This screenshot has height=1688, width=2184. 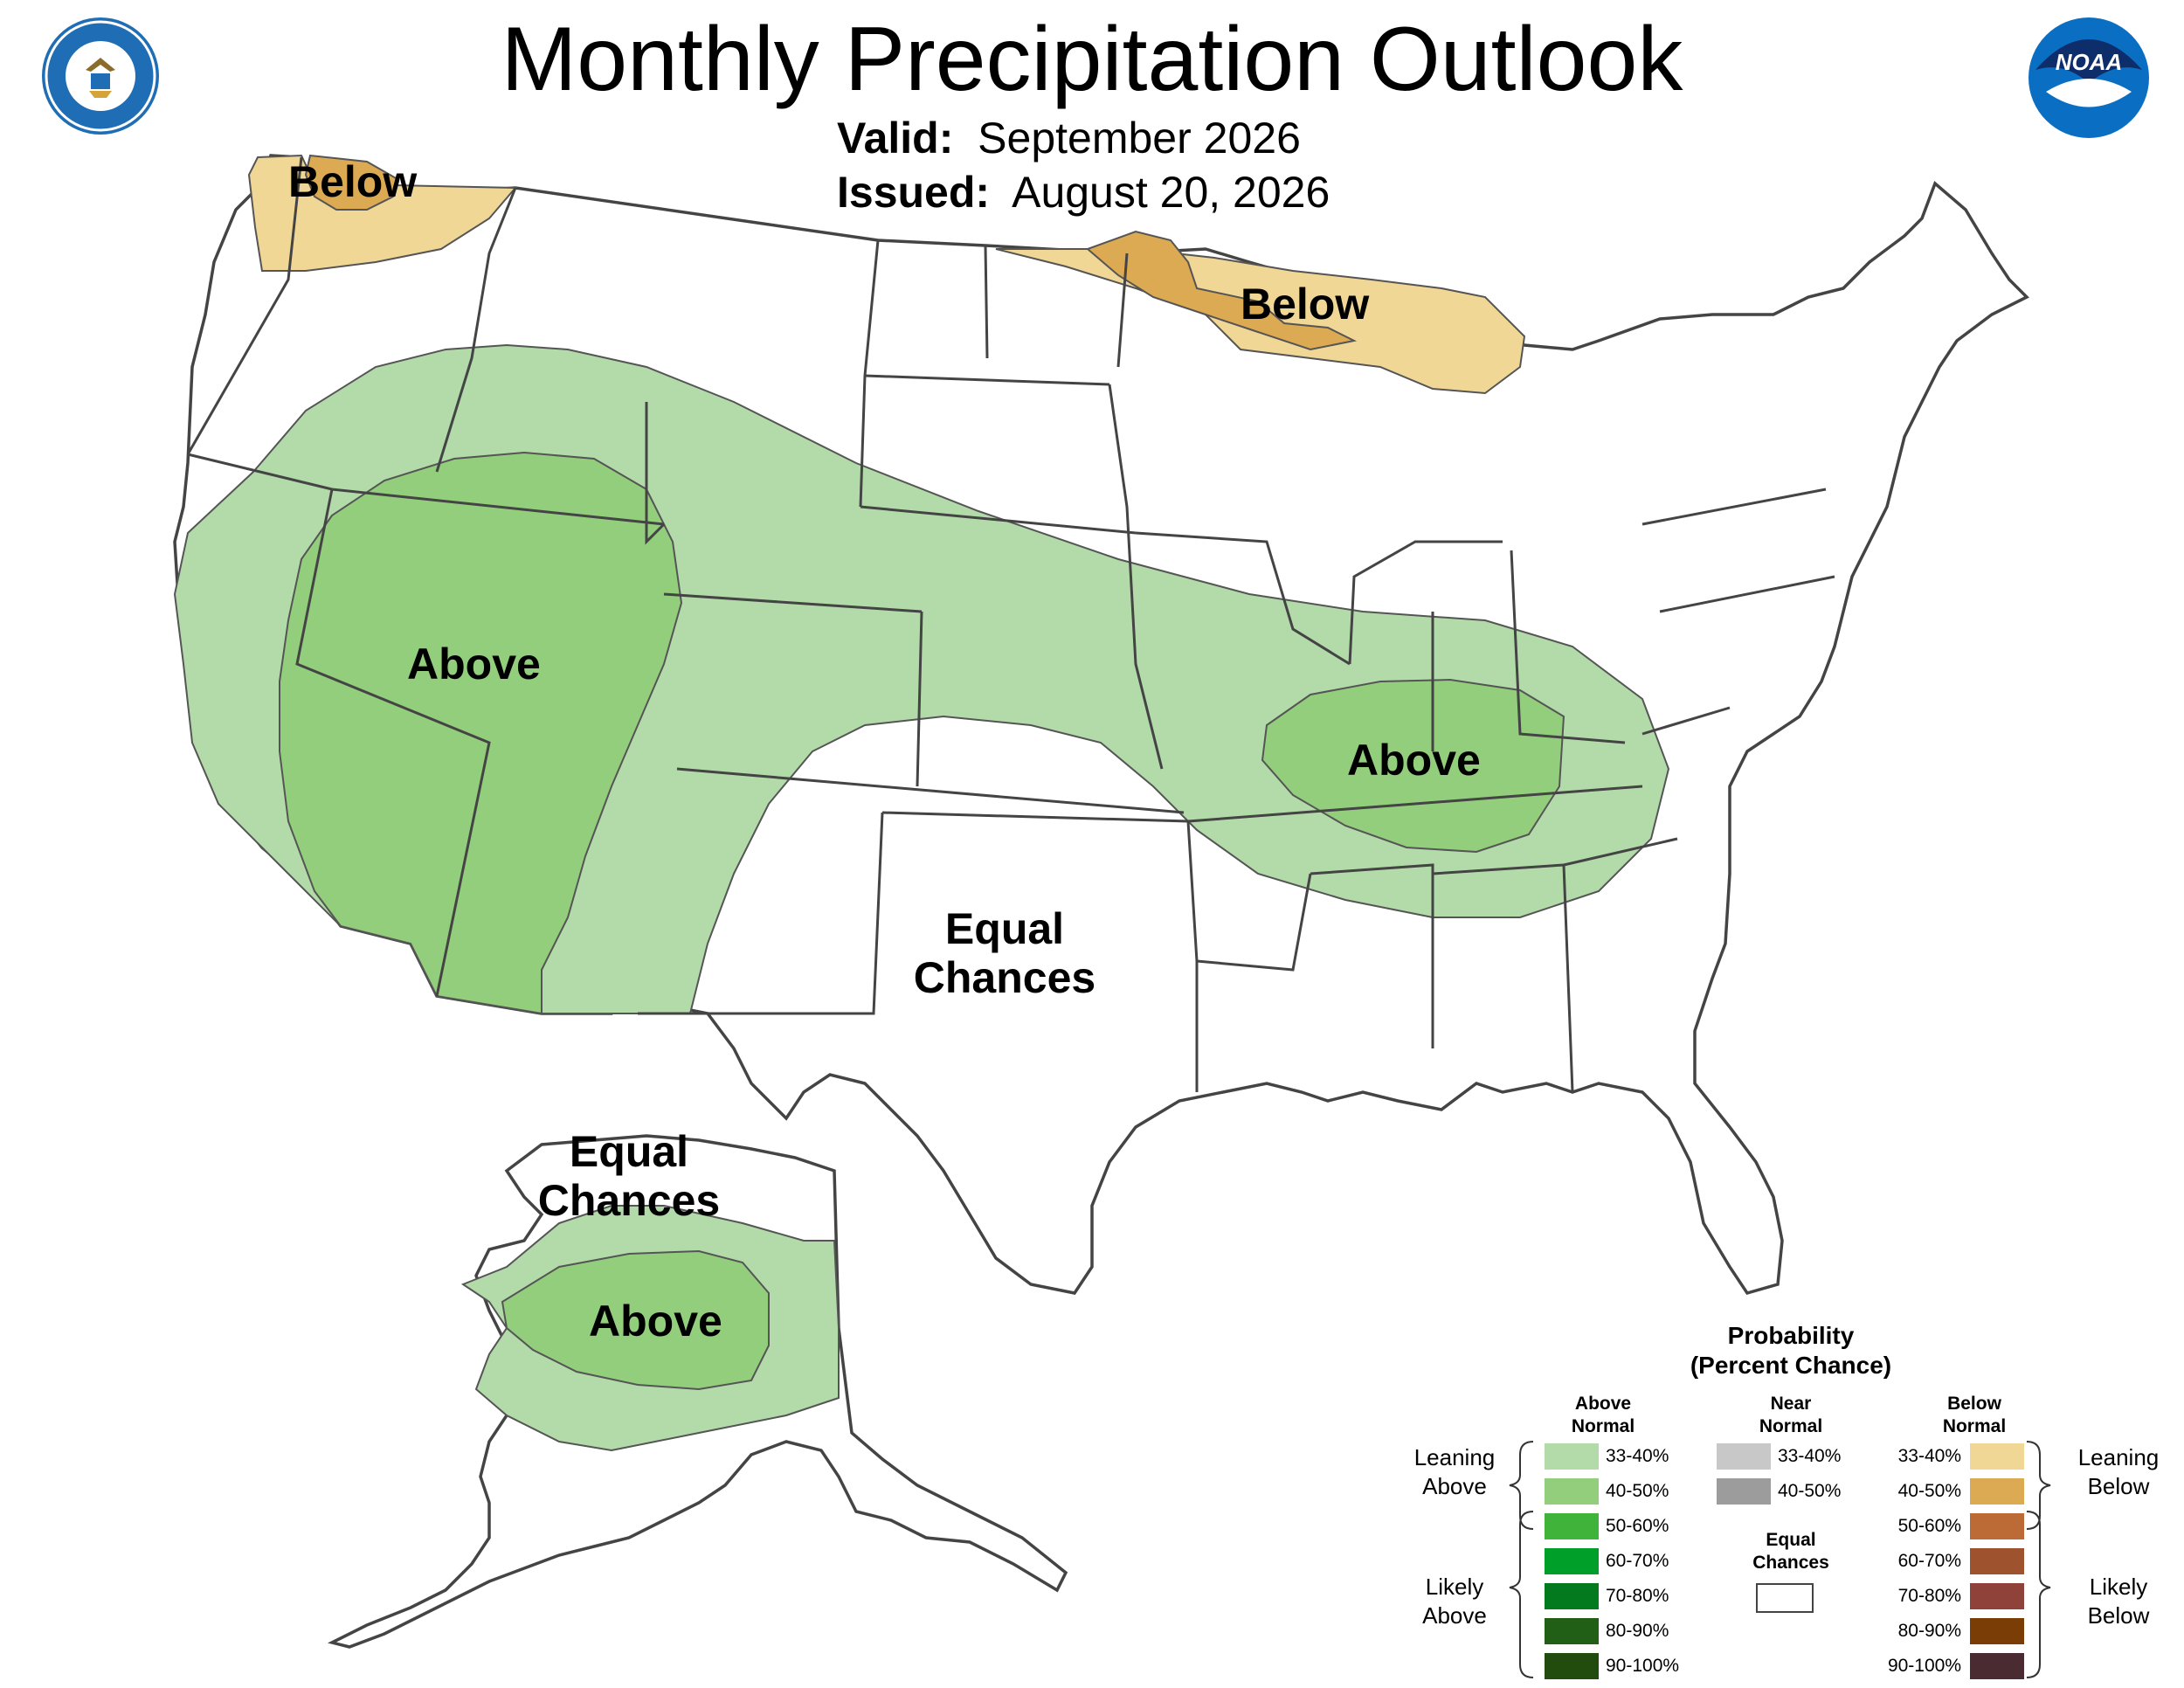 What do you see at coordinates (1791, 1350) in the screenshot?
I see `legend-title: Probability (Percent Chance)` at bounding box center [1791, 1350].